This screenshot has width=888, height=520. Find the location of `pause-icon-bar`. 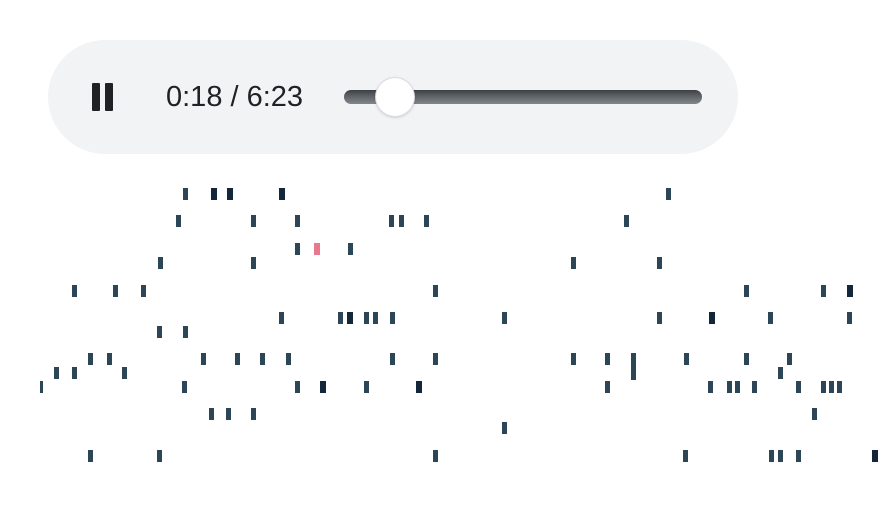

pause-icon-bar is located at coordinates (109, 97).